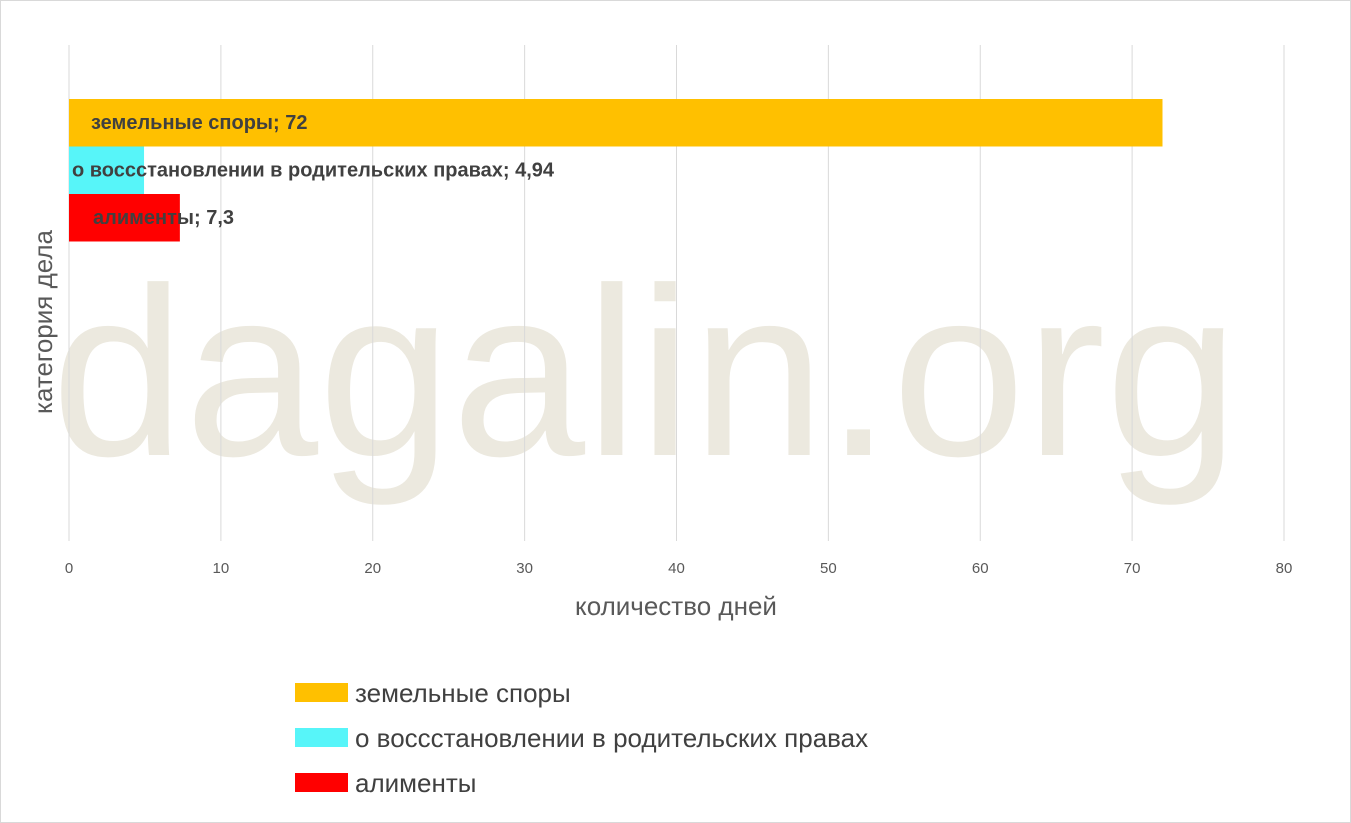 The image size is (1351, 823). I want to click on bars, so click(616, 170).